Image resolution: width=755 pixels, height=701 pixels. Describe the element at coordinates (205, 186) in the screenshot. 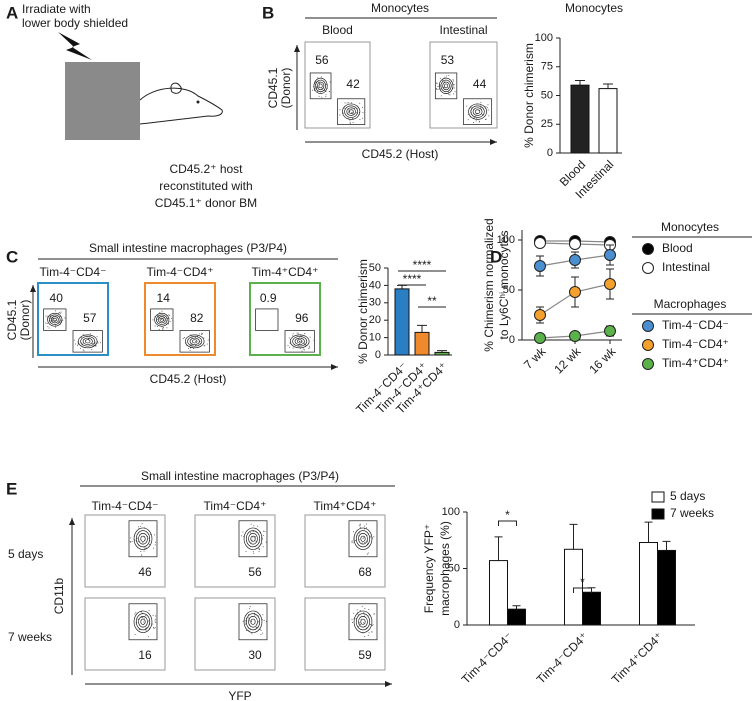

I see `description-text: reconstituted with` at that location.